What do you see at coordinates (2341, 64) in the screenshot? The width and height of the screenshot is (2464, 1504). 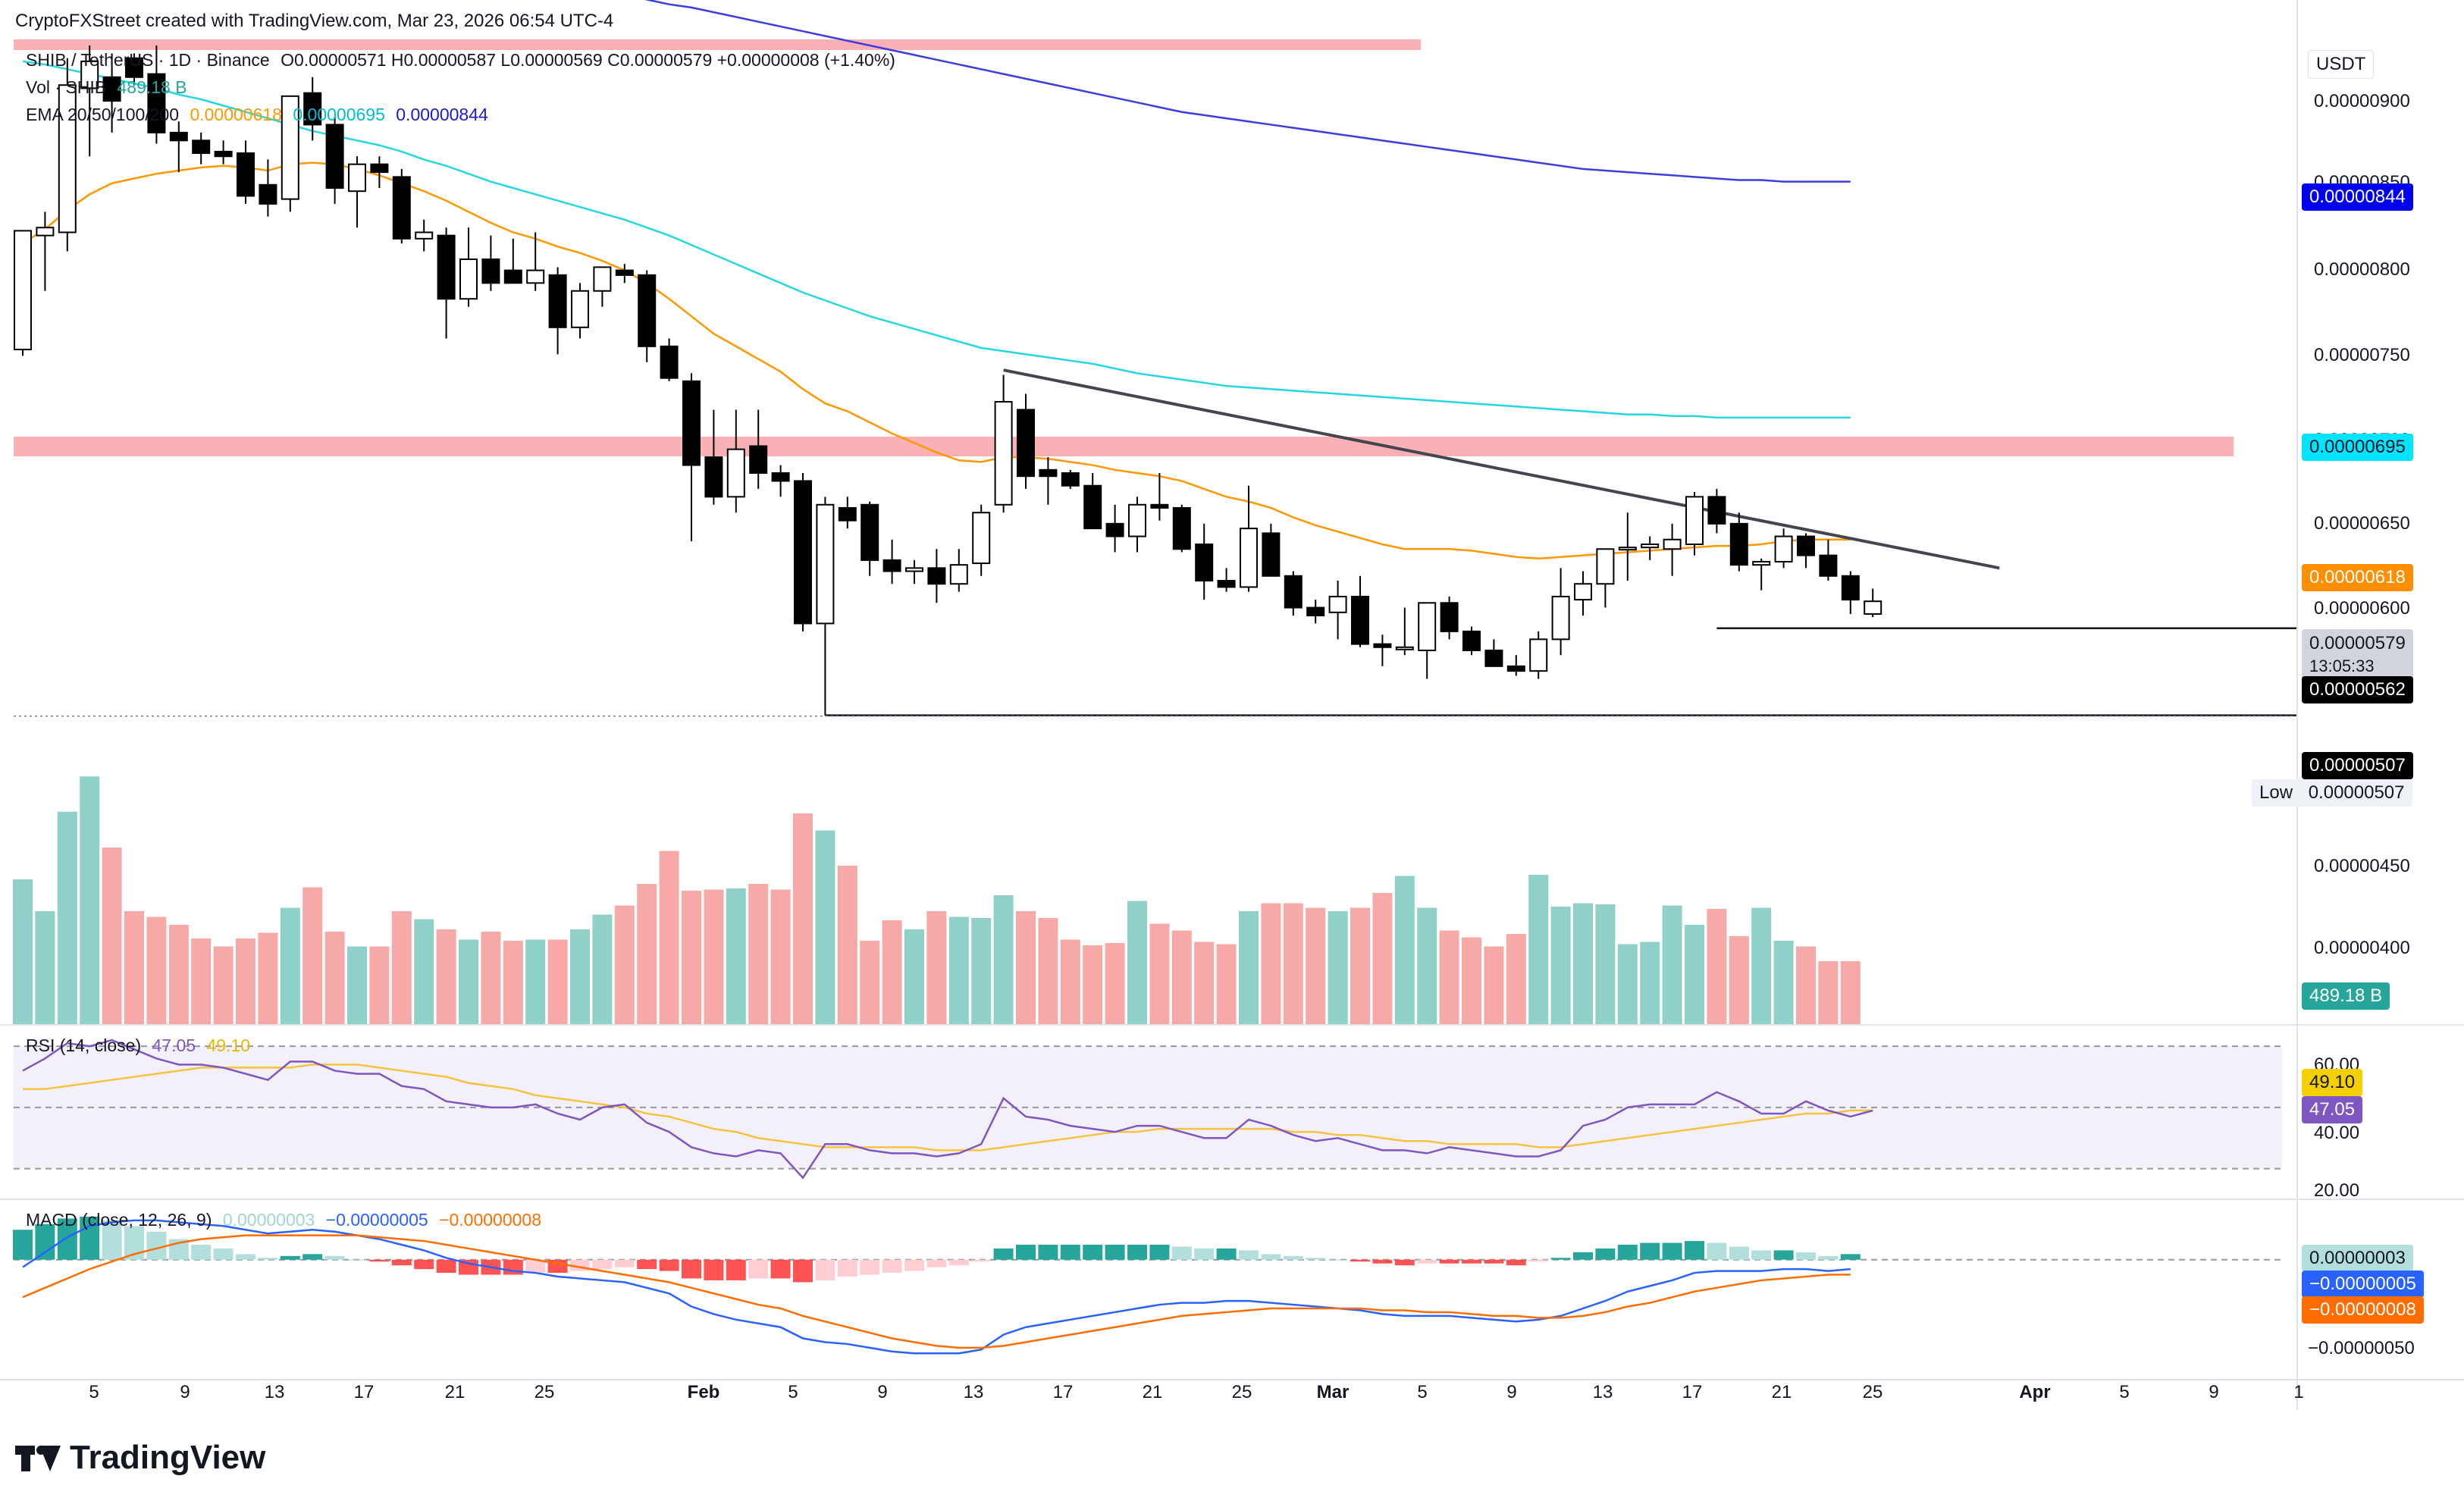 I see `currency-label: USDT` at bounding box center [2341, 64].